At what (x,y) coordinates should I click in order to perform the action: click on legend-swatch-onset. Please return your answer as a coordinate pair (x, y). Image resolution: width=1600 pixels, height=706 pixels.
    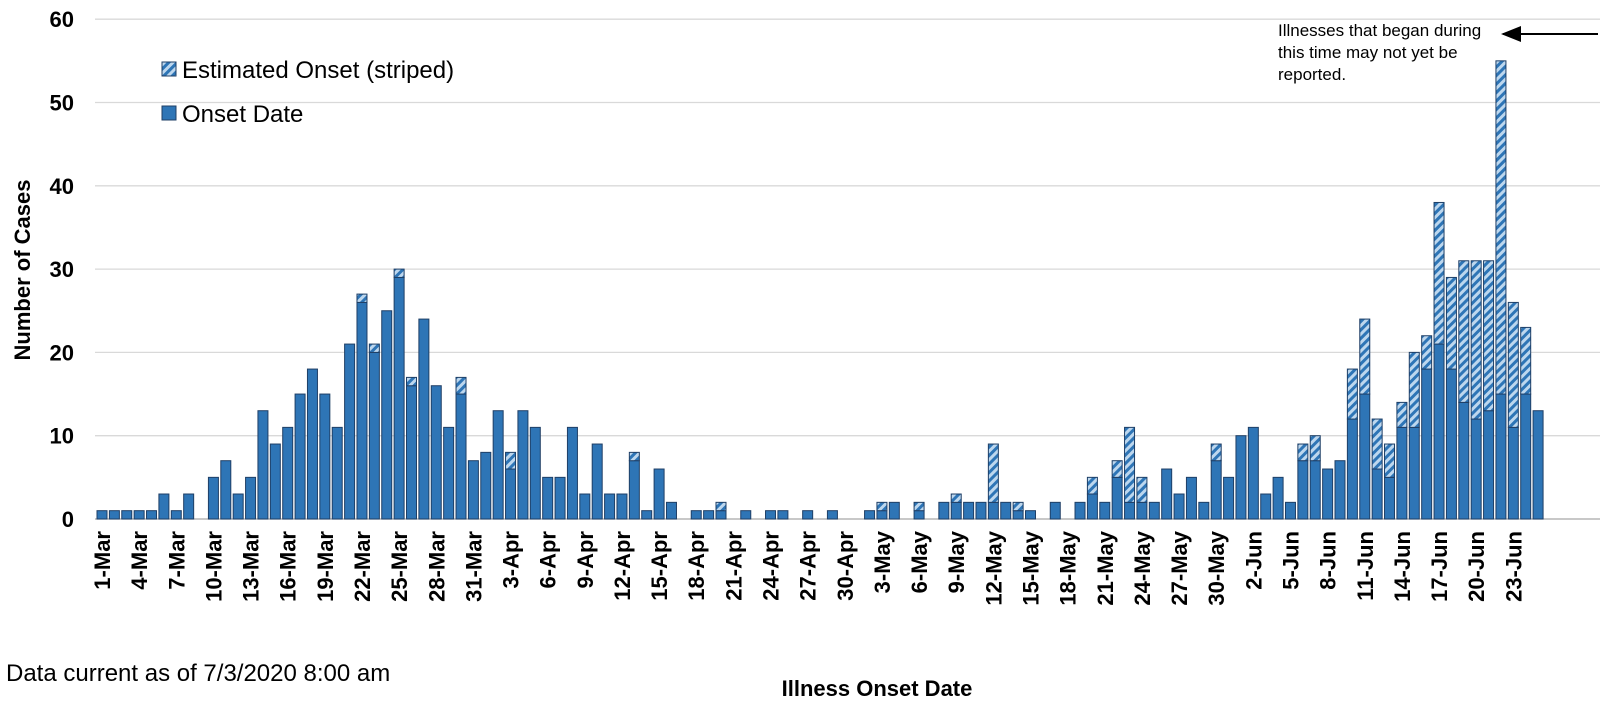
    Looking at the image, I should click on (169, 113).